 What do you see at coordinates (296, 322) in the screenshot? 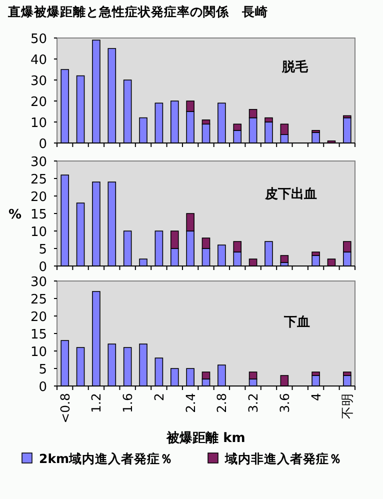
I see `text: 下血` at bounding box center [296, 322].